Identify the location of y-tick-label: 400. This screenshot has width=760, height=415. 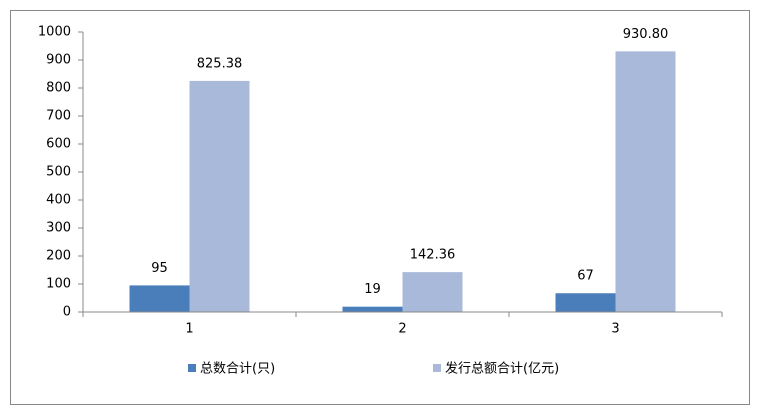
(58, 200).